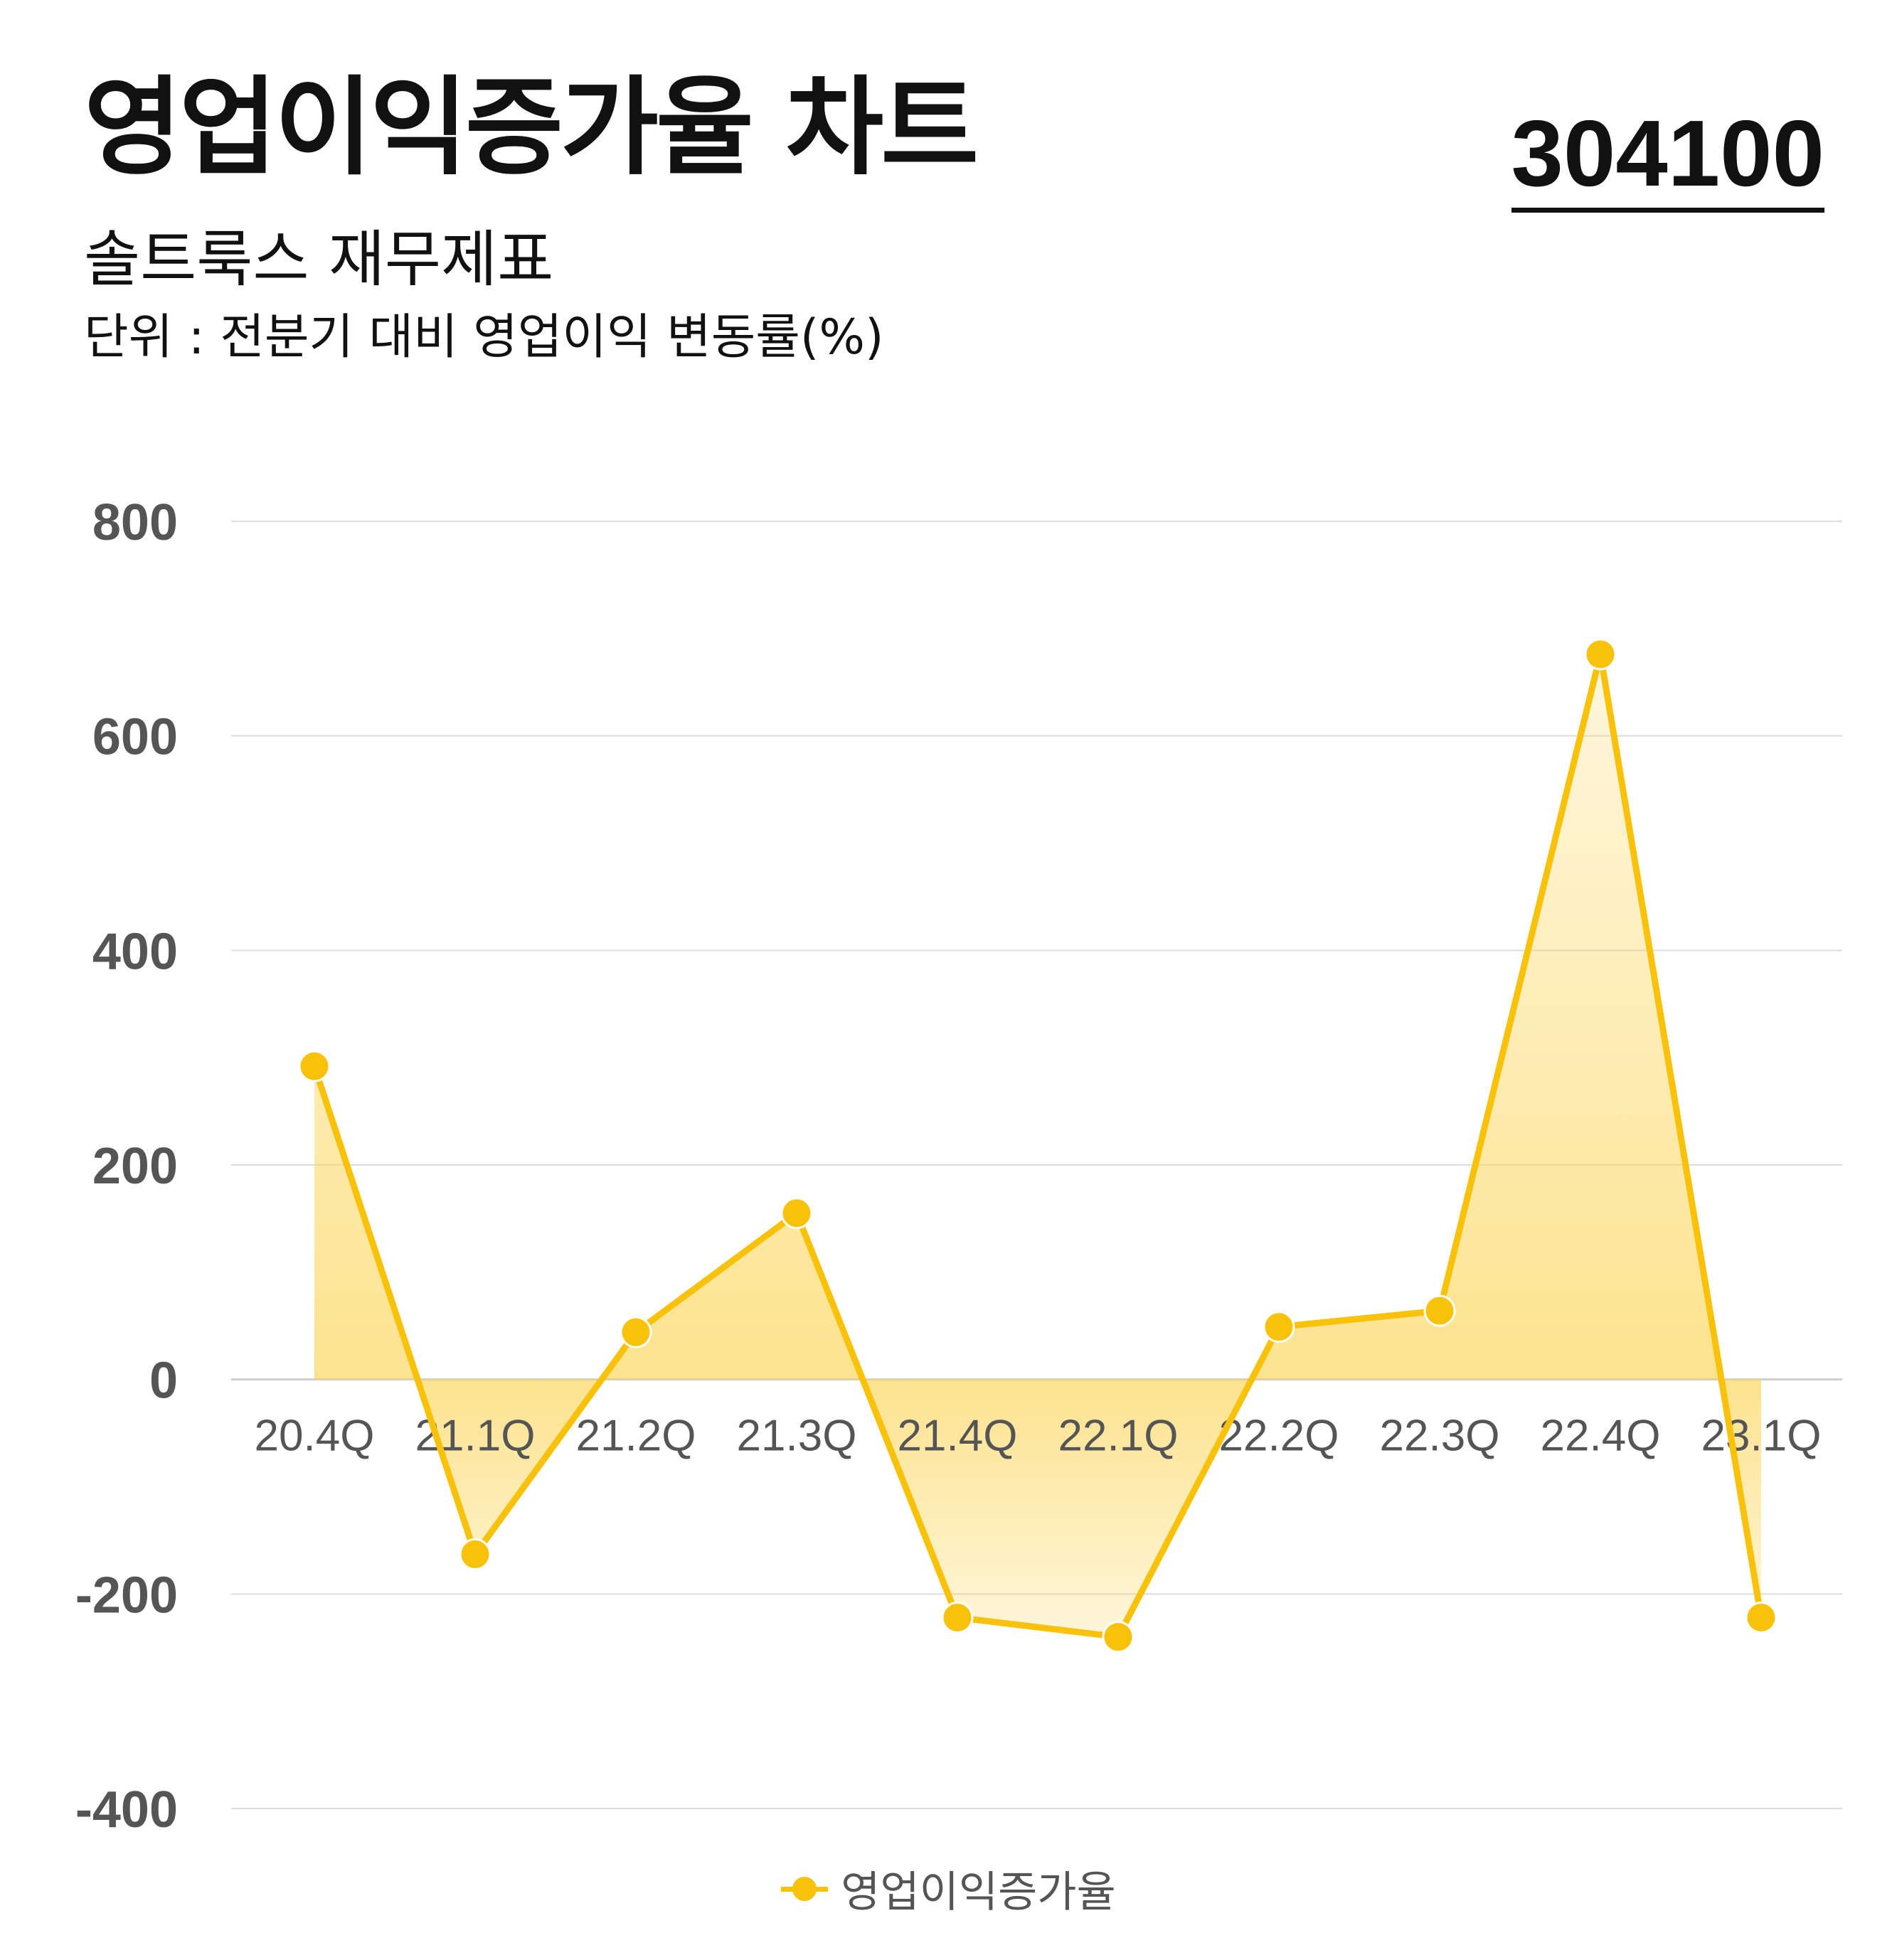 This screenshot has height=1960, width=1897. I want to click on y-tick-label: 200, so click(135, 1166).